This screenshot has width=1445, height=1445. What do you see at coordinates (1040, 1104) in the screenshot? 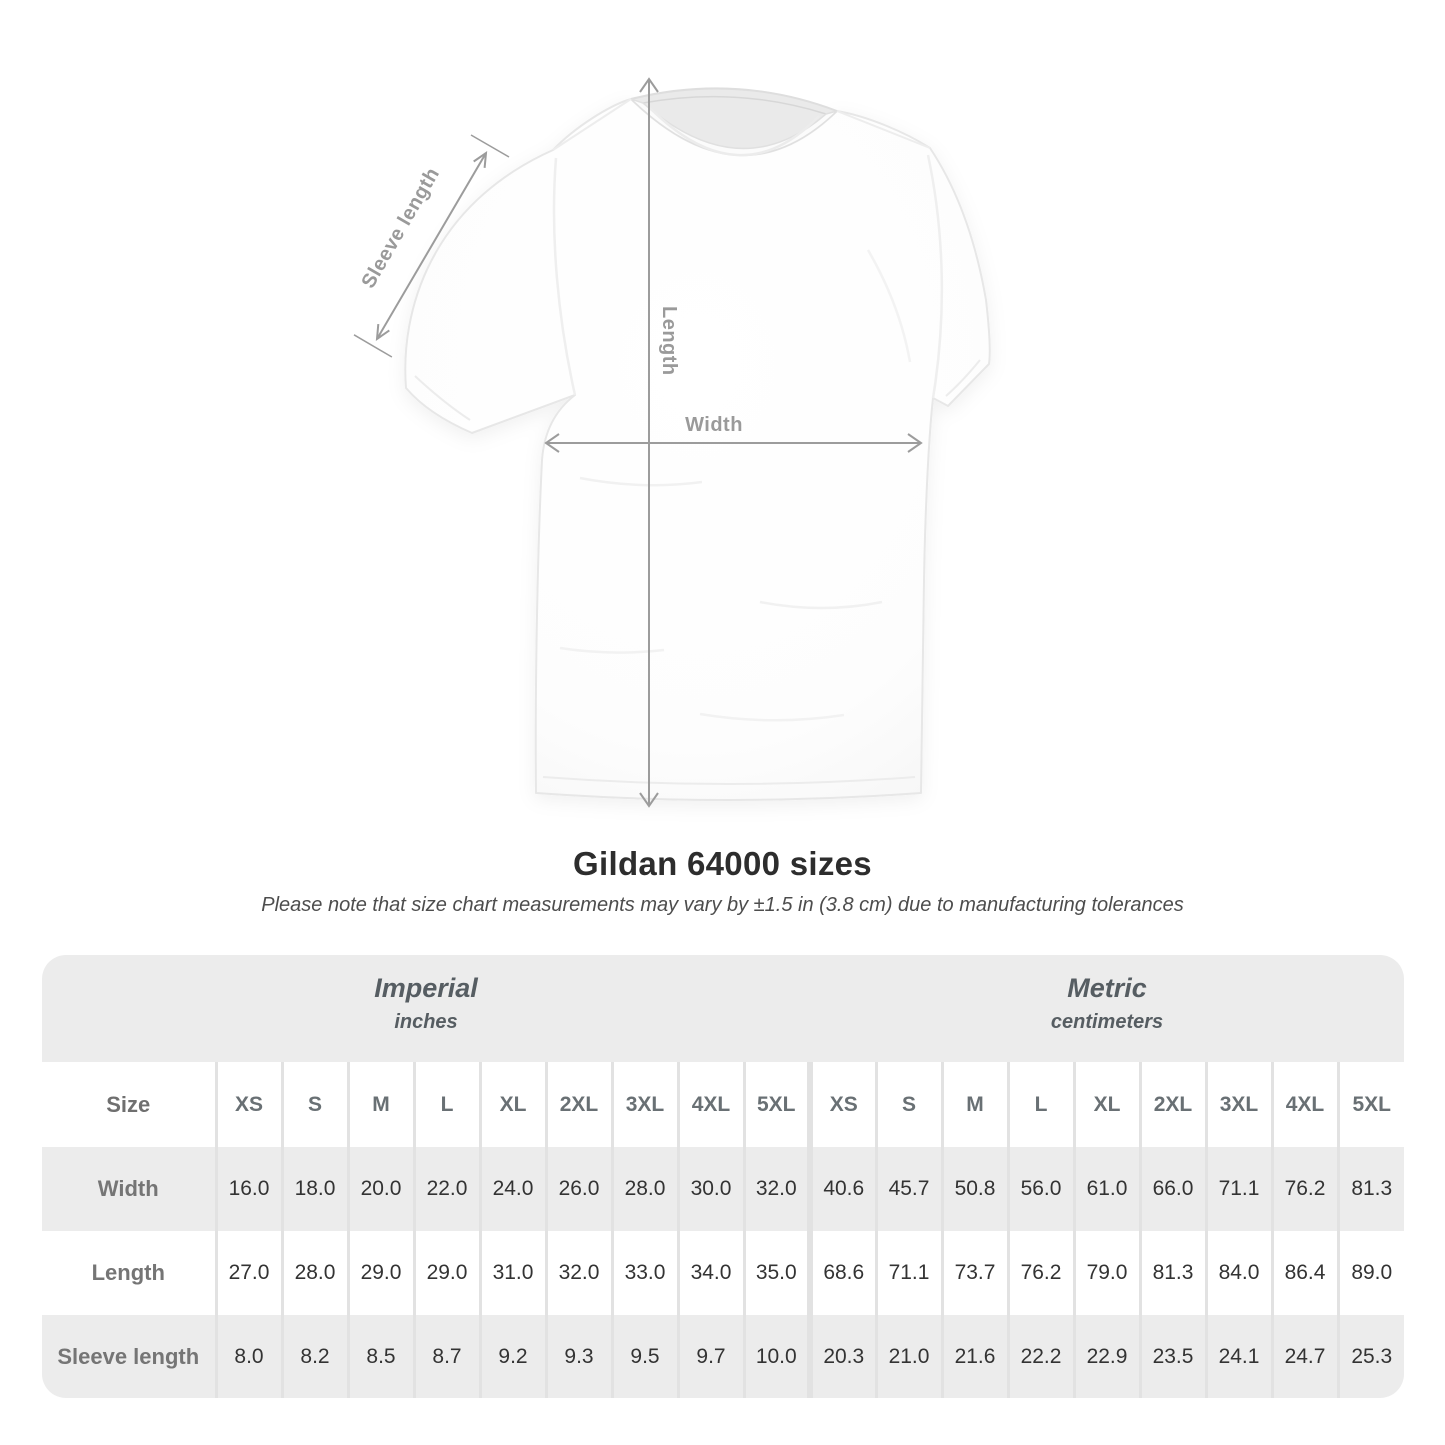
I see `size-header-metric: L` at bounding box center [1040, 1104].